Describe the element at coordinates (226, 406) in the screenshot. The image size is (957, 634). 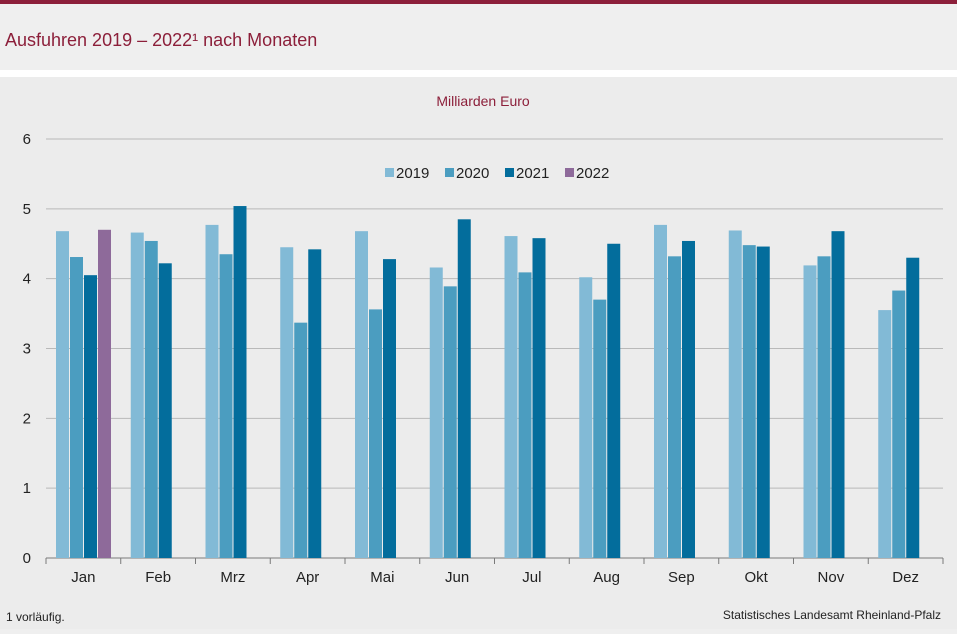
I see `bar-2020-Mrz` at that location.